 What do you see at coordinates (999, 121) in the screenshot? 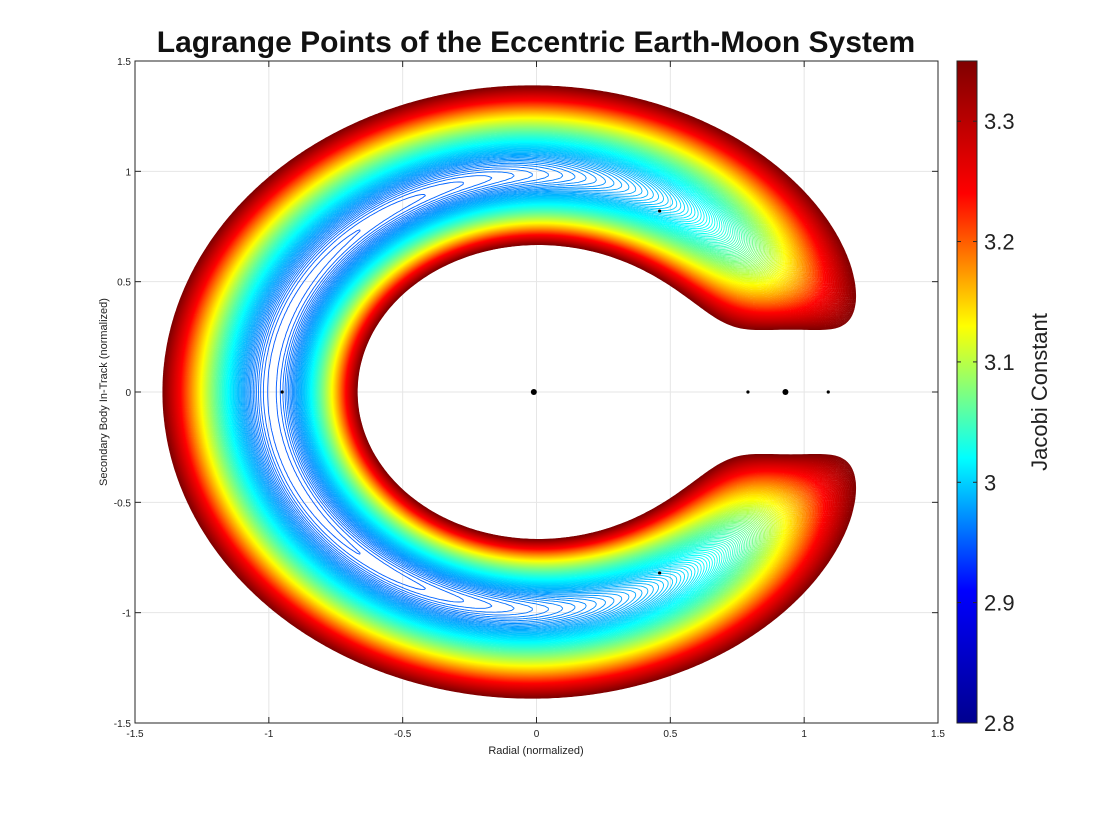
I see `colorbar-tick-label: 3.3` at bounding box center [999, 121].